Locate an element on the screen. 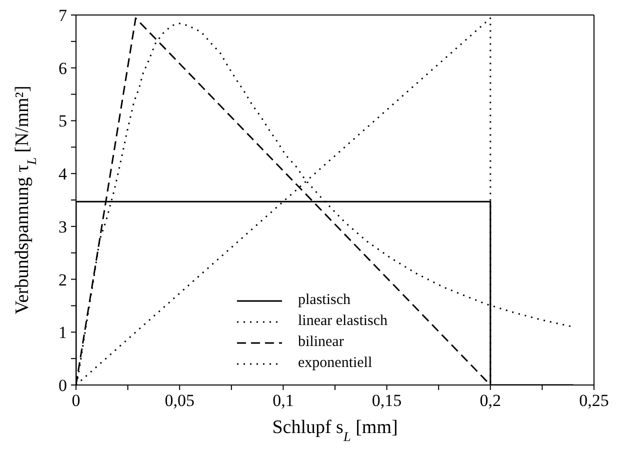 This screenshot has height=454, width=625. y-tick-label: 5 is located at coordinates (62, 121).